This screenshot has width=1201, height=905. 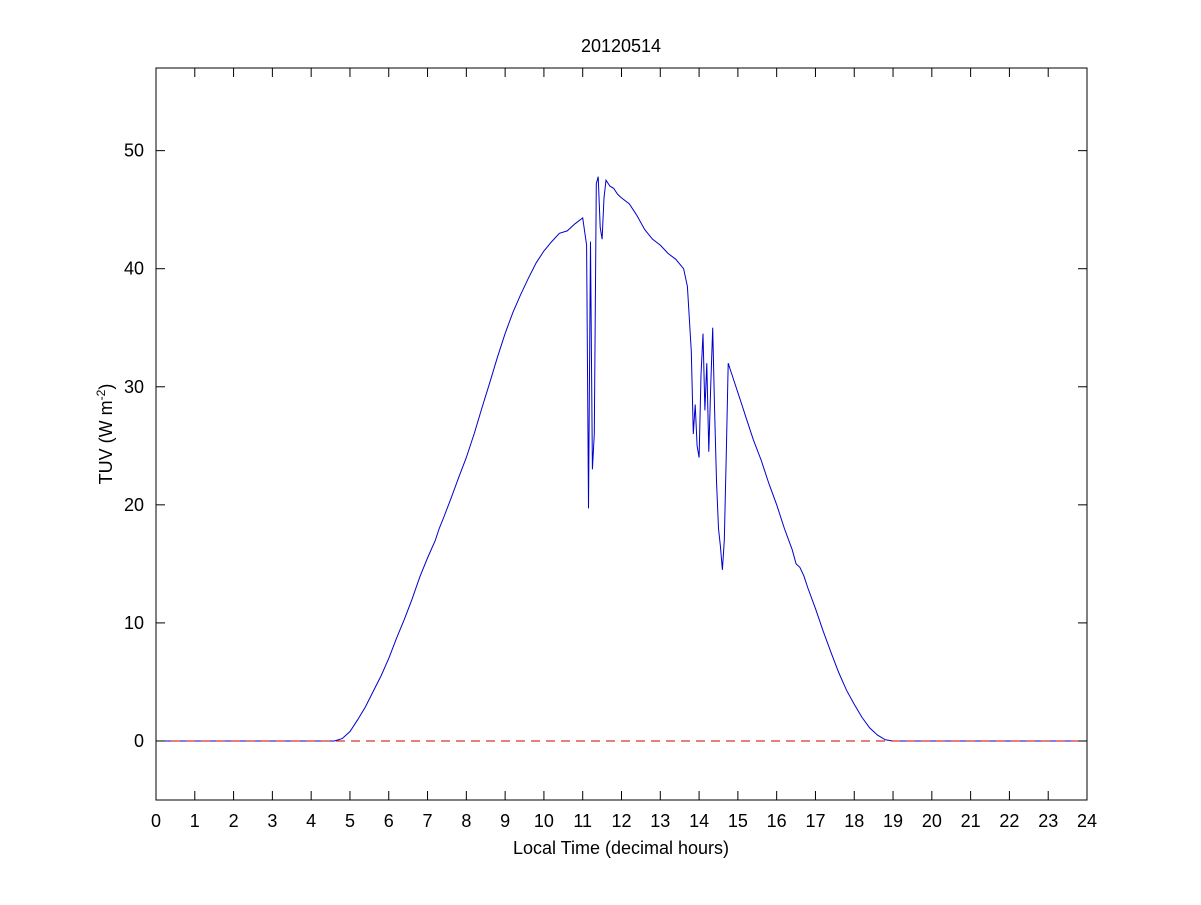 I want to click on x-tick-label: 3, so click(x=272, y=821).